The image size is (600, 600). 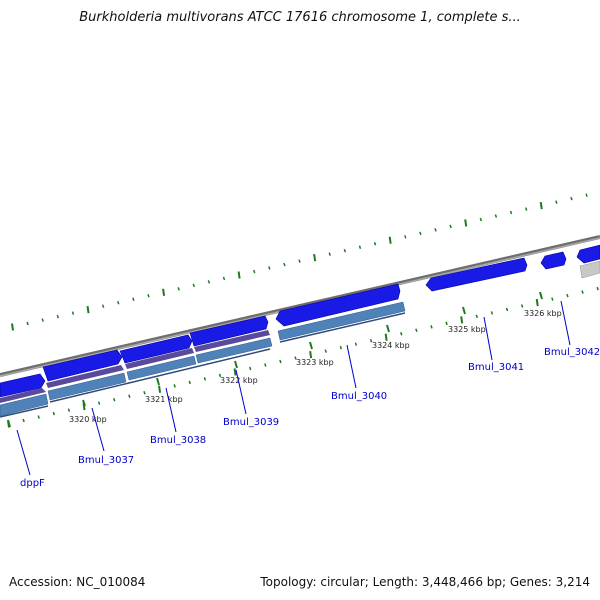 What do you see at coordinates (359, 396) in the screenshot?
I see `gene-label-bmul3040: Bmul_3040` at bounding box center [359, 396].